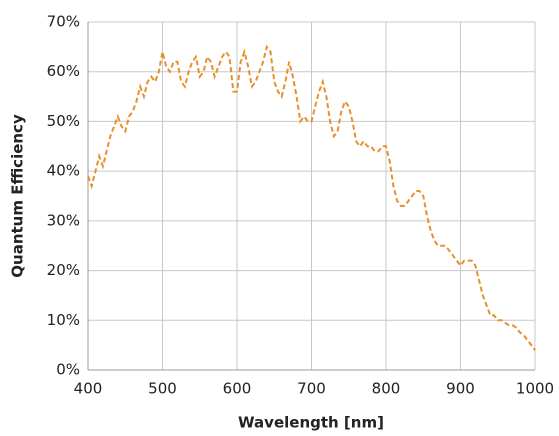 The width and height of the screenshot is (559, 436). Describe the element at coordinates (63, 171) in the screenshot. I see `y-tick-label: 40%` at that location.